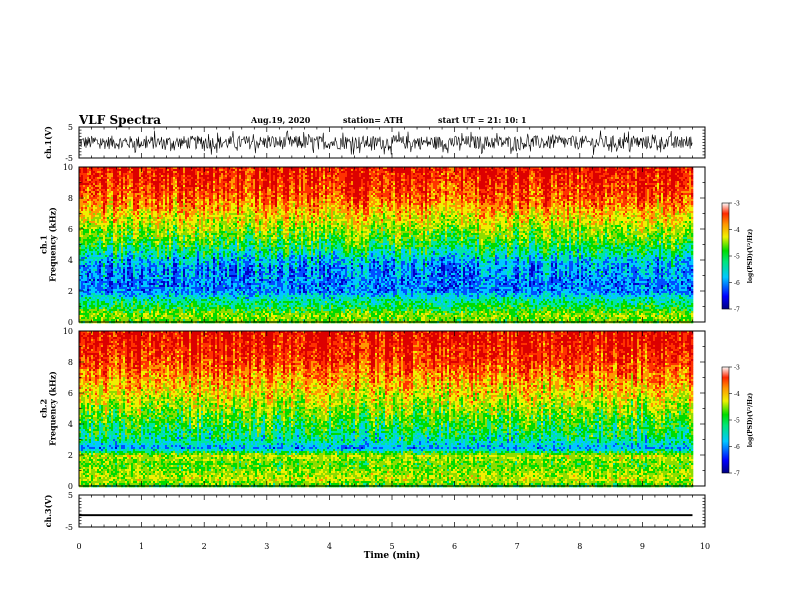 The height and width of the screenshot is (612, 792). I want to click on ch1-waveform-ytick-label: 5, so click(70, 127).